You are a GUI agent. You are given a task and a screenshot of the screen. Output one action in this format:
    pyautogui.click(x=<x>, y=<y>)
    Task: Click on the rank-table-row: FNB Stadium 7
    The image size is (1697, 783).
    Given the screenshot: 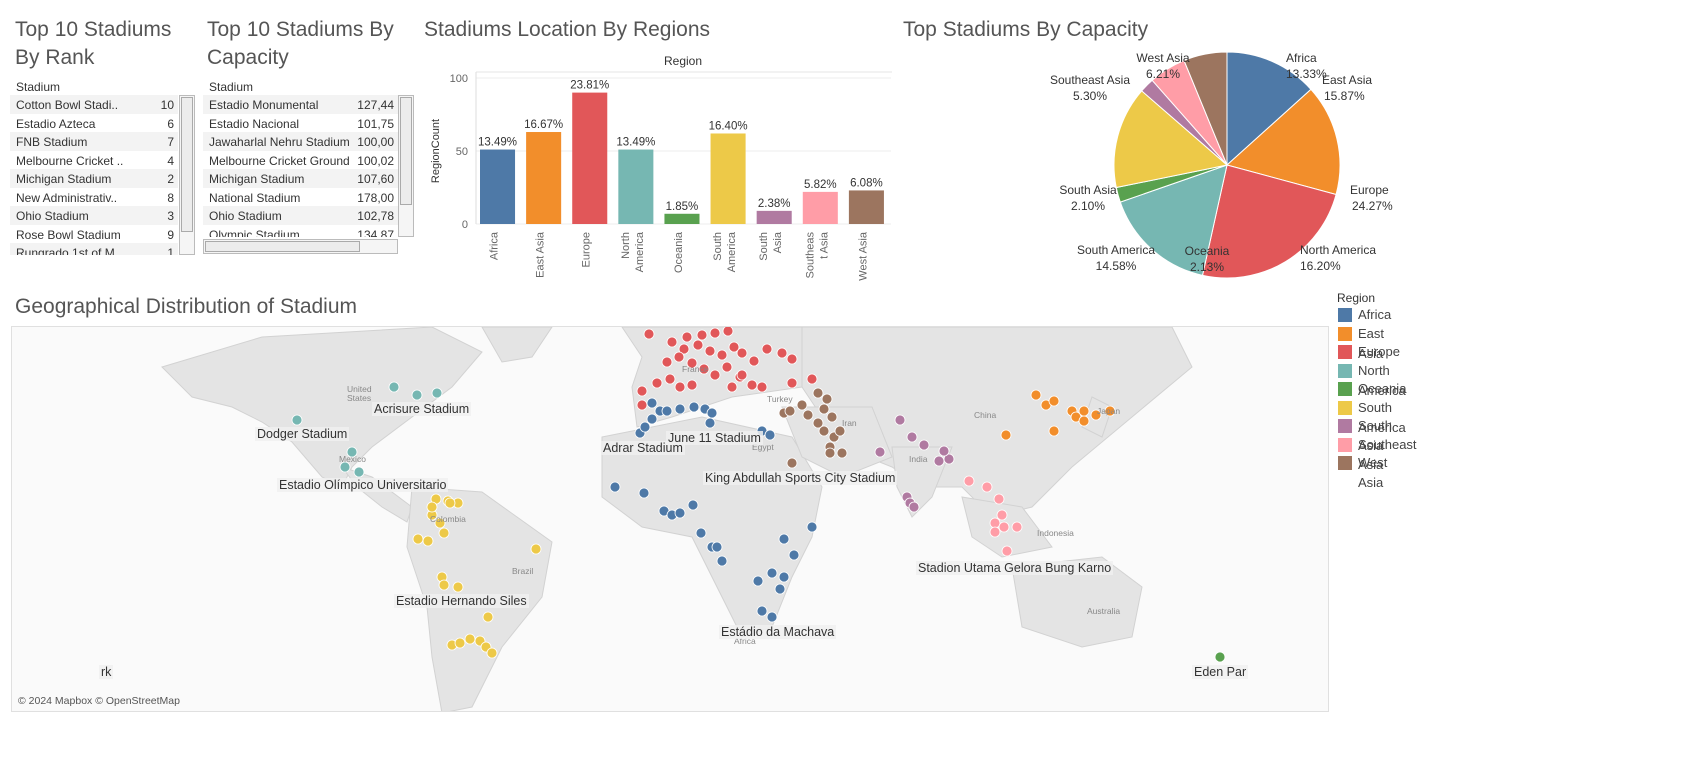 What is the action you would take?
    pyautogui.click(x=94, y=142)
    